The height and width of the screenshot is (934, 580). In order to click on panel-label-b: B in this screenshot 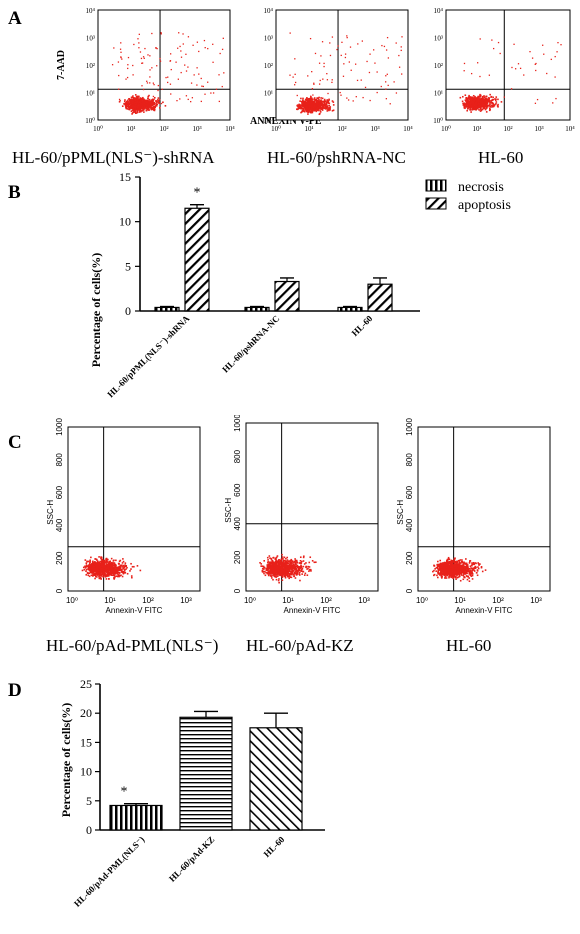, I will do `click(14, 192)`.